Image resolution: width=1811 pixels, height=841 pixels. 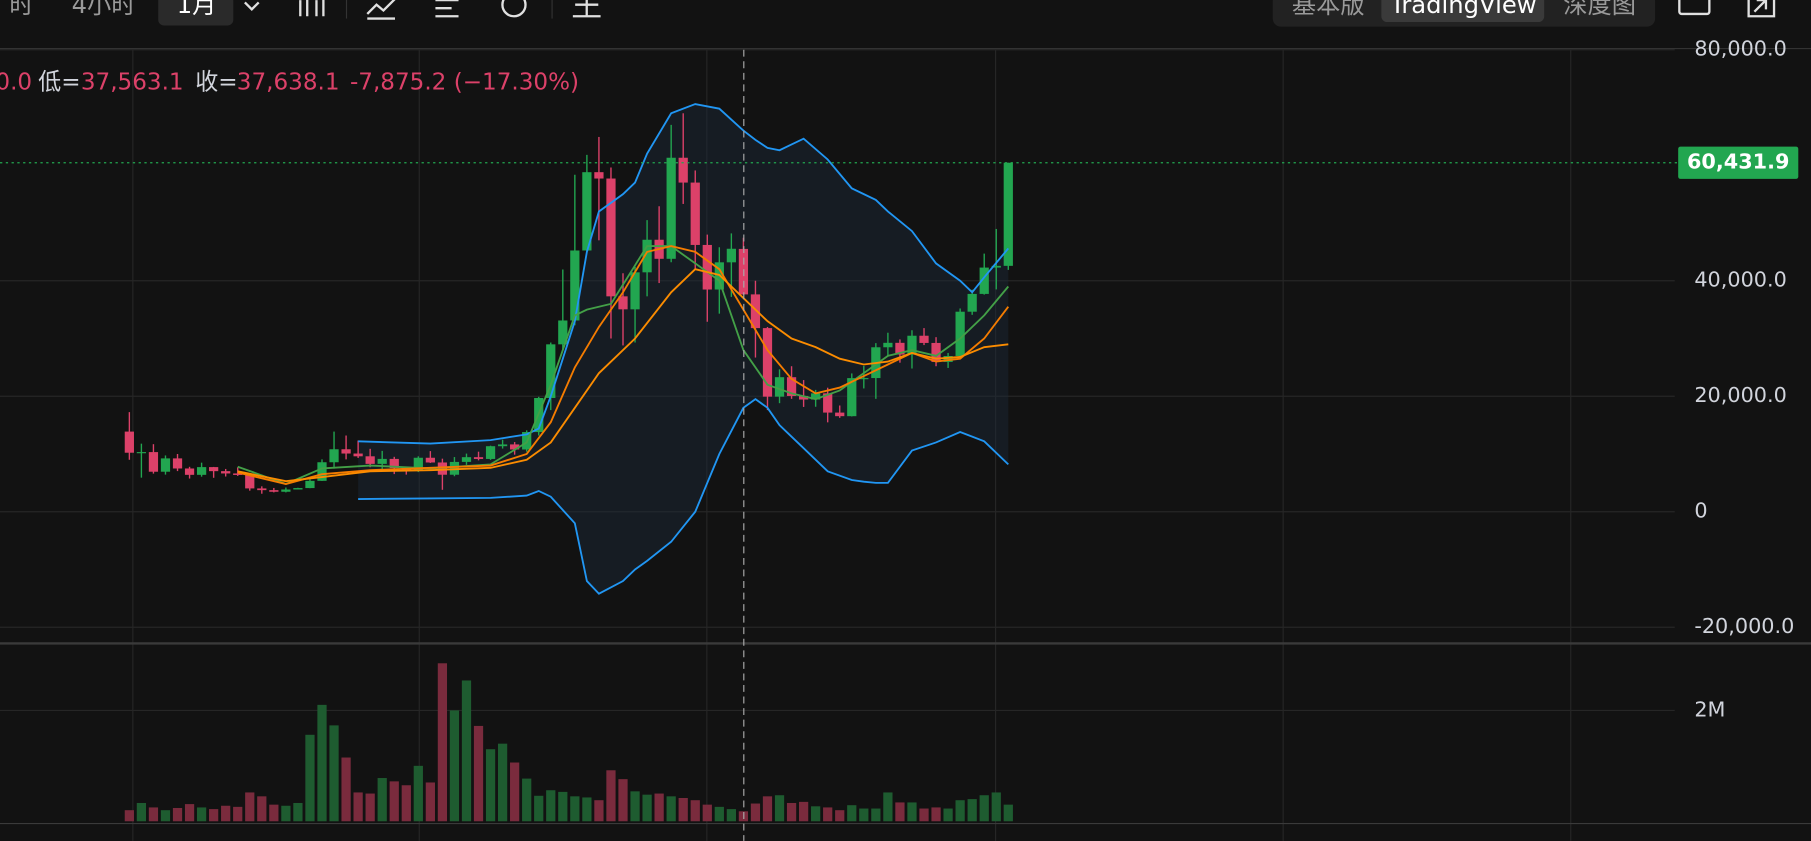 What do you see at coordinates (21, 9) in the screenshot?
I see `interval: 时` at bounding box center [21, 9].